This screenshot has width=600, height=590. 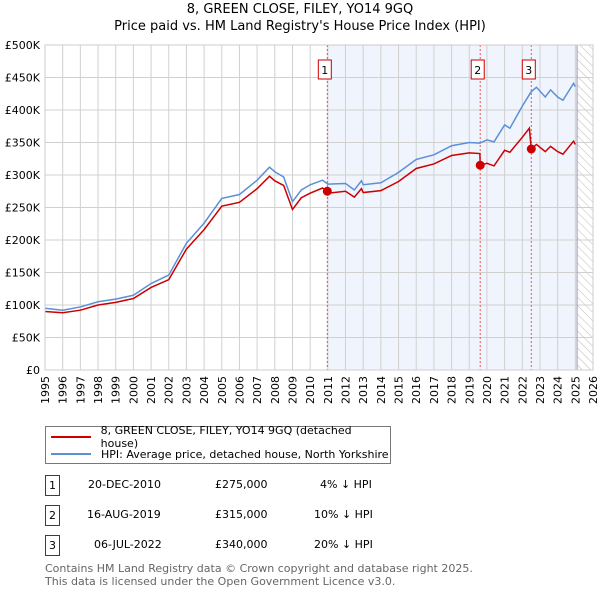 What do you see at coordinates (45, 390) in the screenshot?
I see `x-tick-label: 1995` at bounding box center [45, 390].